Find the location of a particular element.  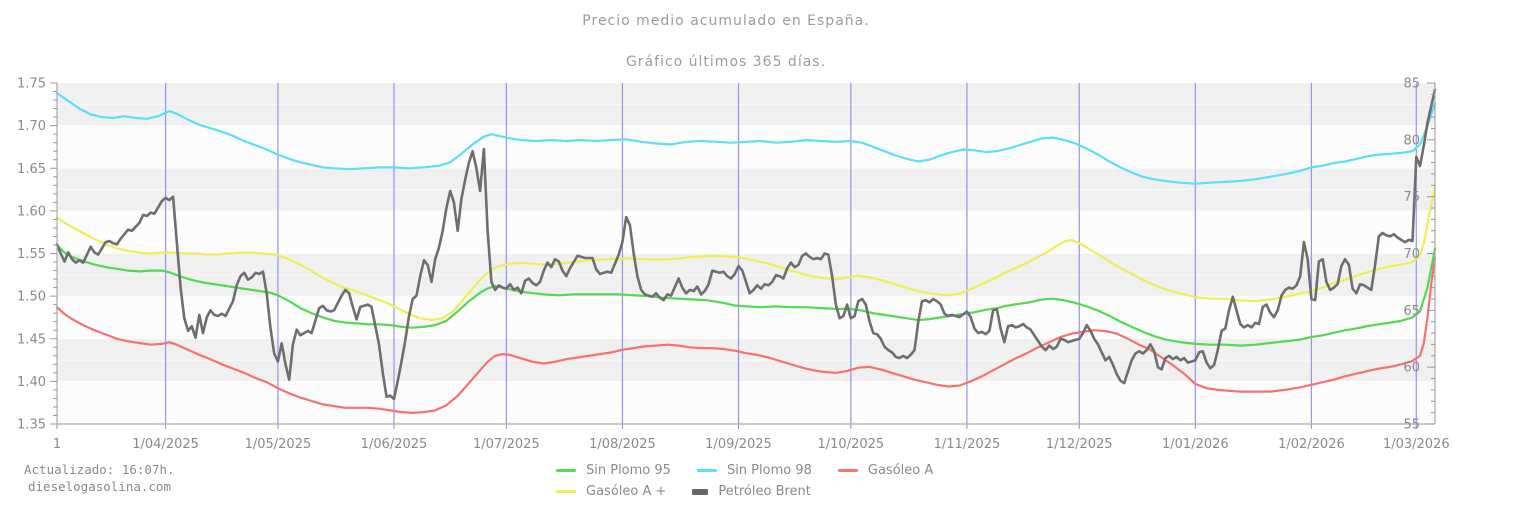

svg-text: 1.50 is located at coordinates (31, 297).